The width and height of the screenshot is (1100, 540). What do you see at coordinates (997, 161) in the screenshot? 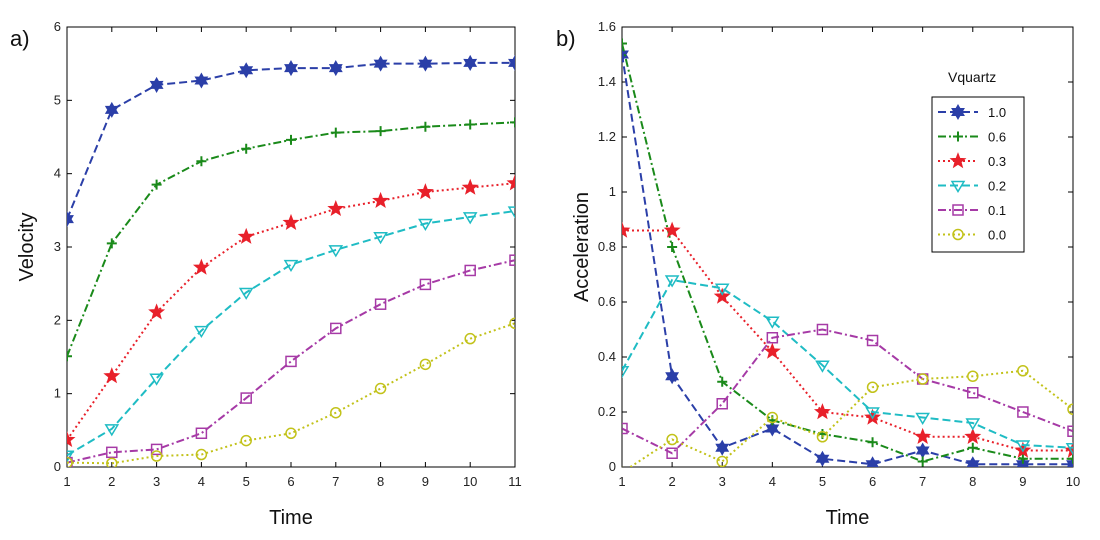
I see `legend-label: 0.3` at bounding box center [997, 161].